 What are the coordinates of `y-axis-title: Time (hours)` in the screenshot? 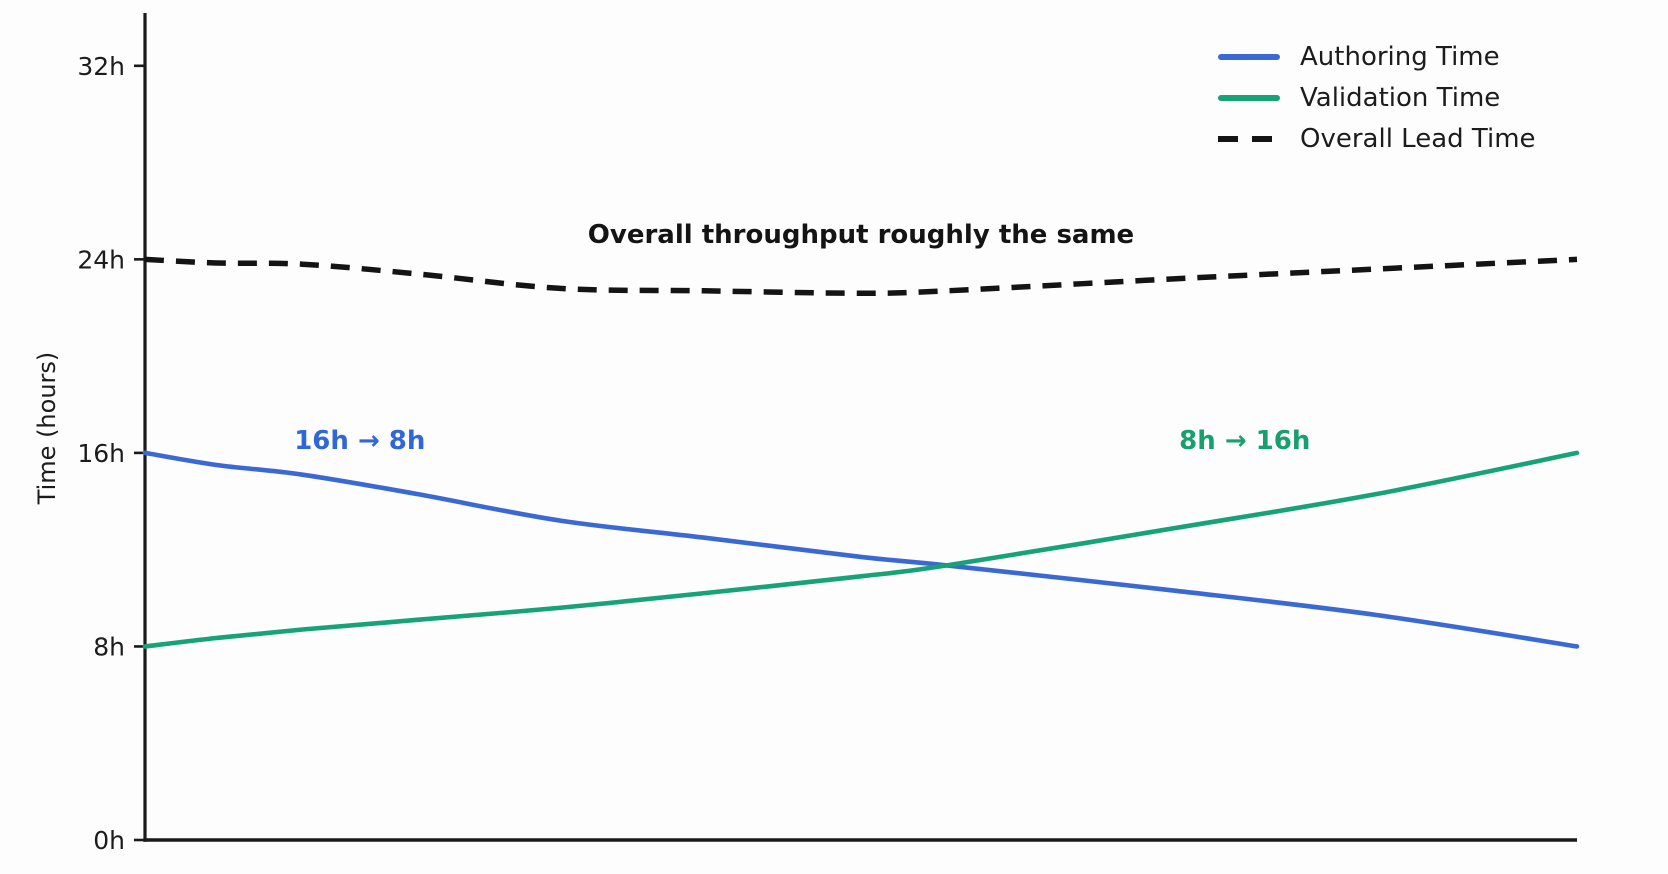 It's located at (47, 428).